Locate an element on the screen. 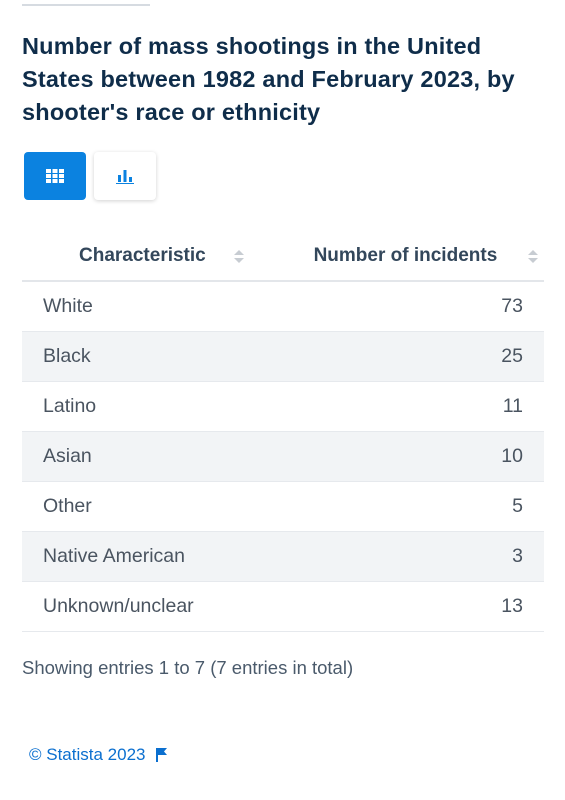 This screenshot has width=565, height=800. row-value: 73 is located at coordinates (403, 306).